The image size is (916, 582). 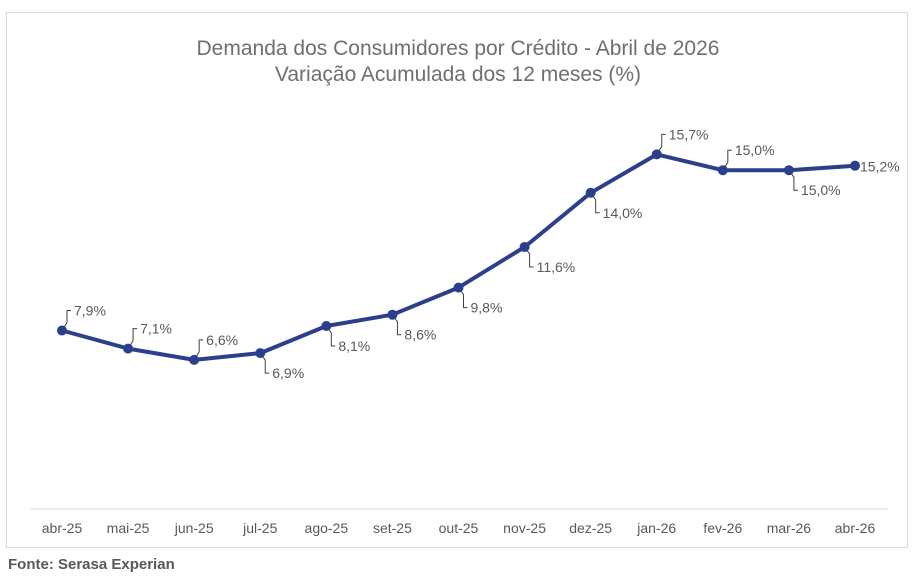 What do you see at coordinates (259, 528) in the screenshot?
I see `x-tick-label: jul-25` at bounding box center [259, 528].